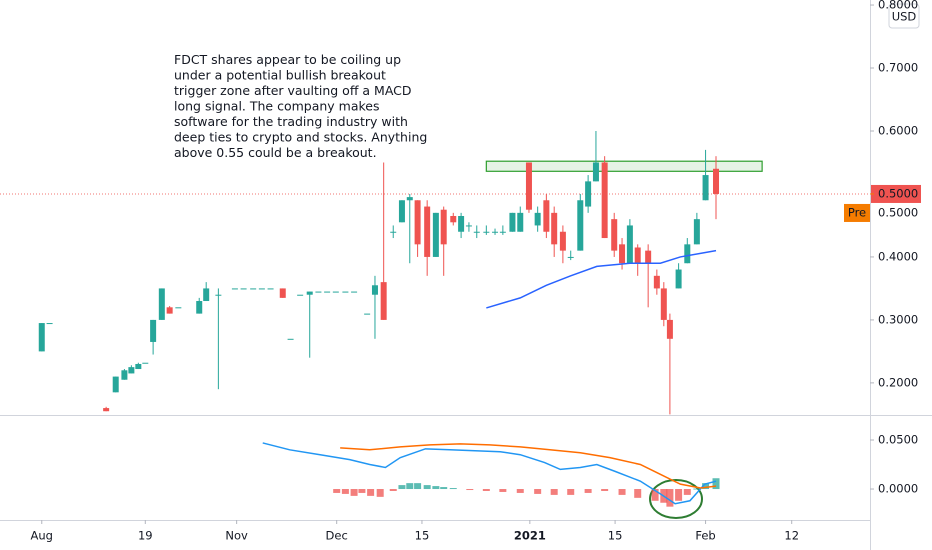  I want to click on annotation-line: above 0.55 could be a breakout., so click(275, 152).